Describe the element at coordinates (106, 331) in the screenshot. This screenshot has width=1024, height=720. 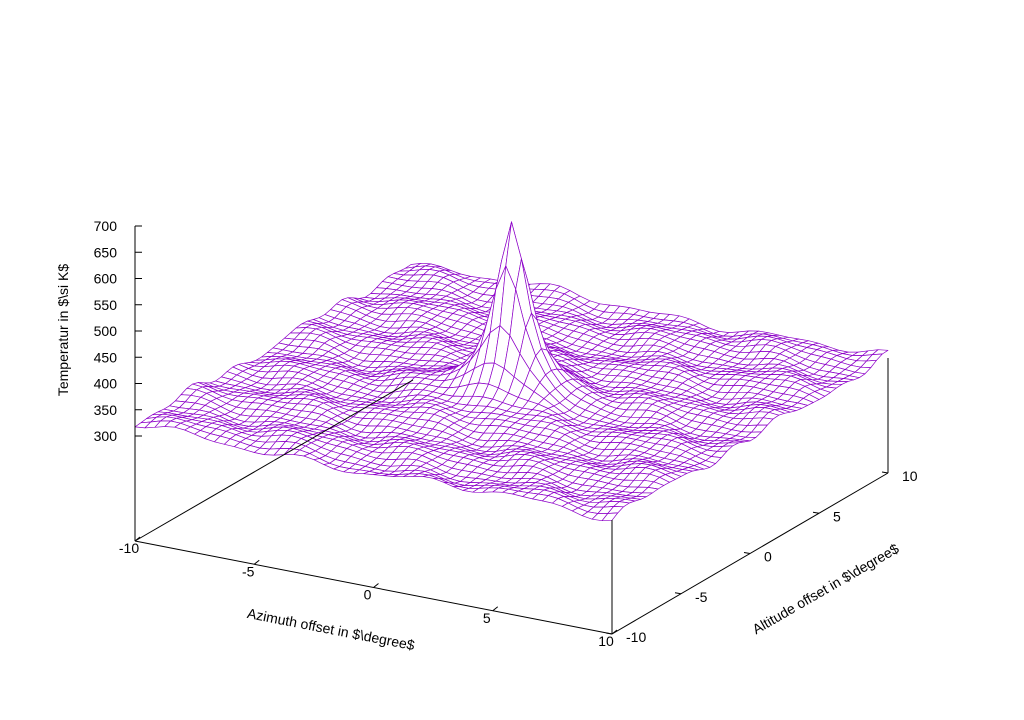
I see `z-tick-label: 500` at that location.